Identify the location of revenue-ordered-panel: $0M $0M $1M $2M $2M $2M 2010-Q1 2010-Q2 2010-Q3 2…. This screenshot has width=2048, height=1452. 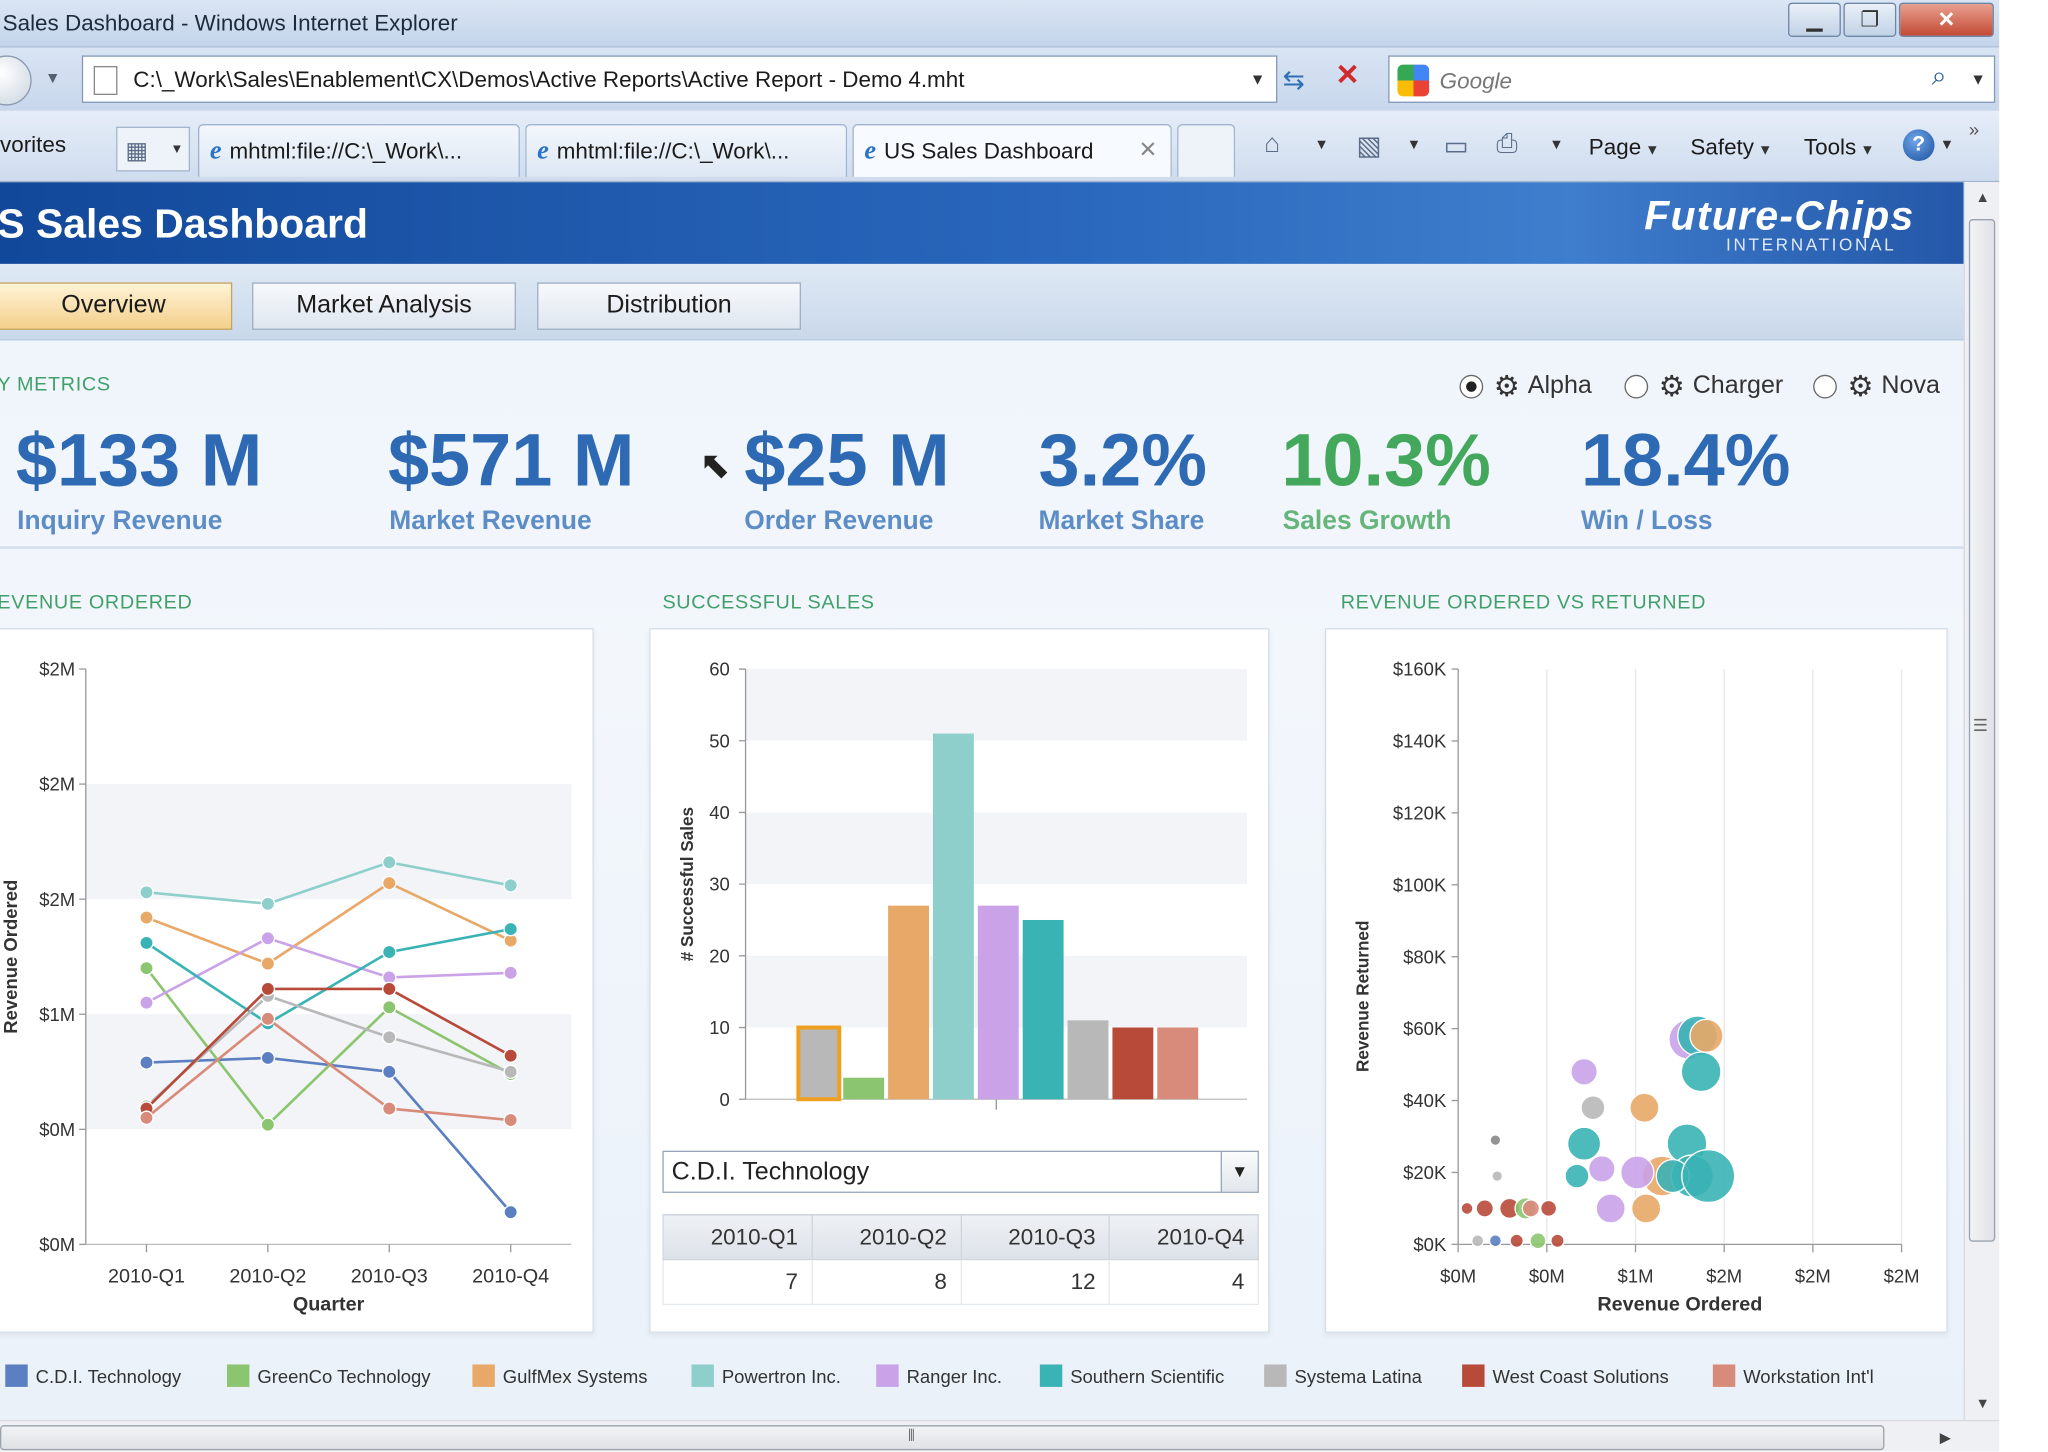
(297, 980).